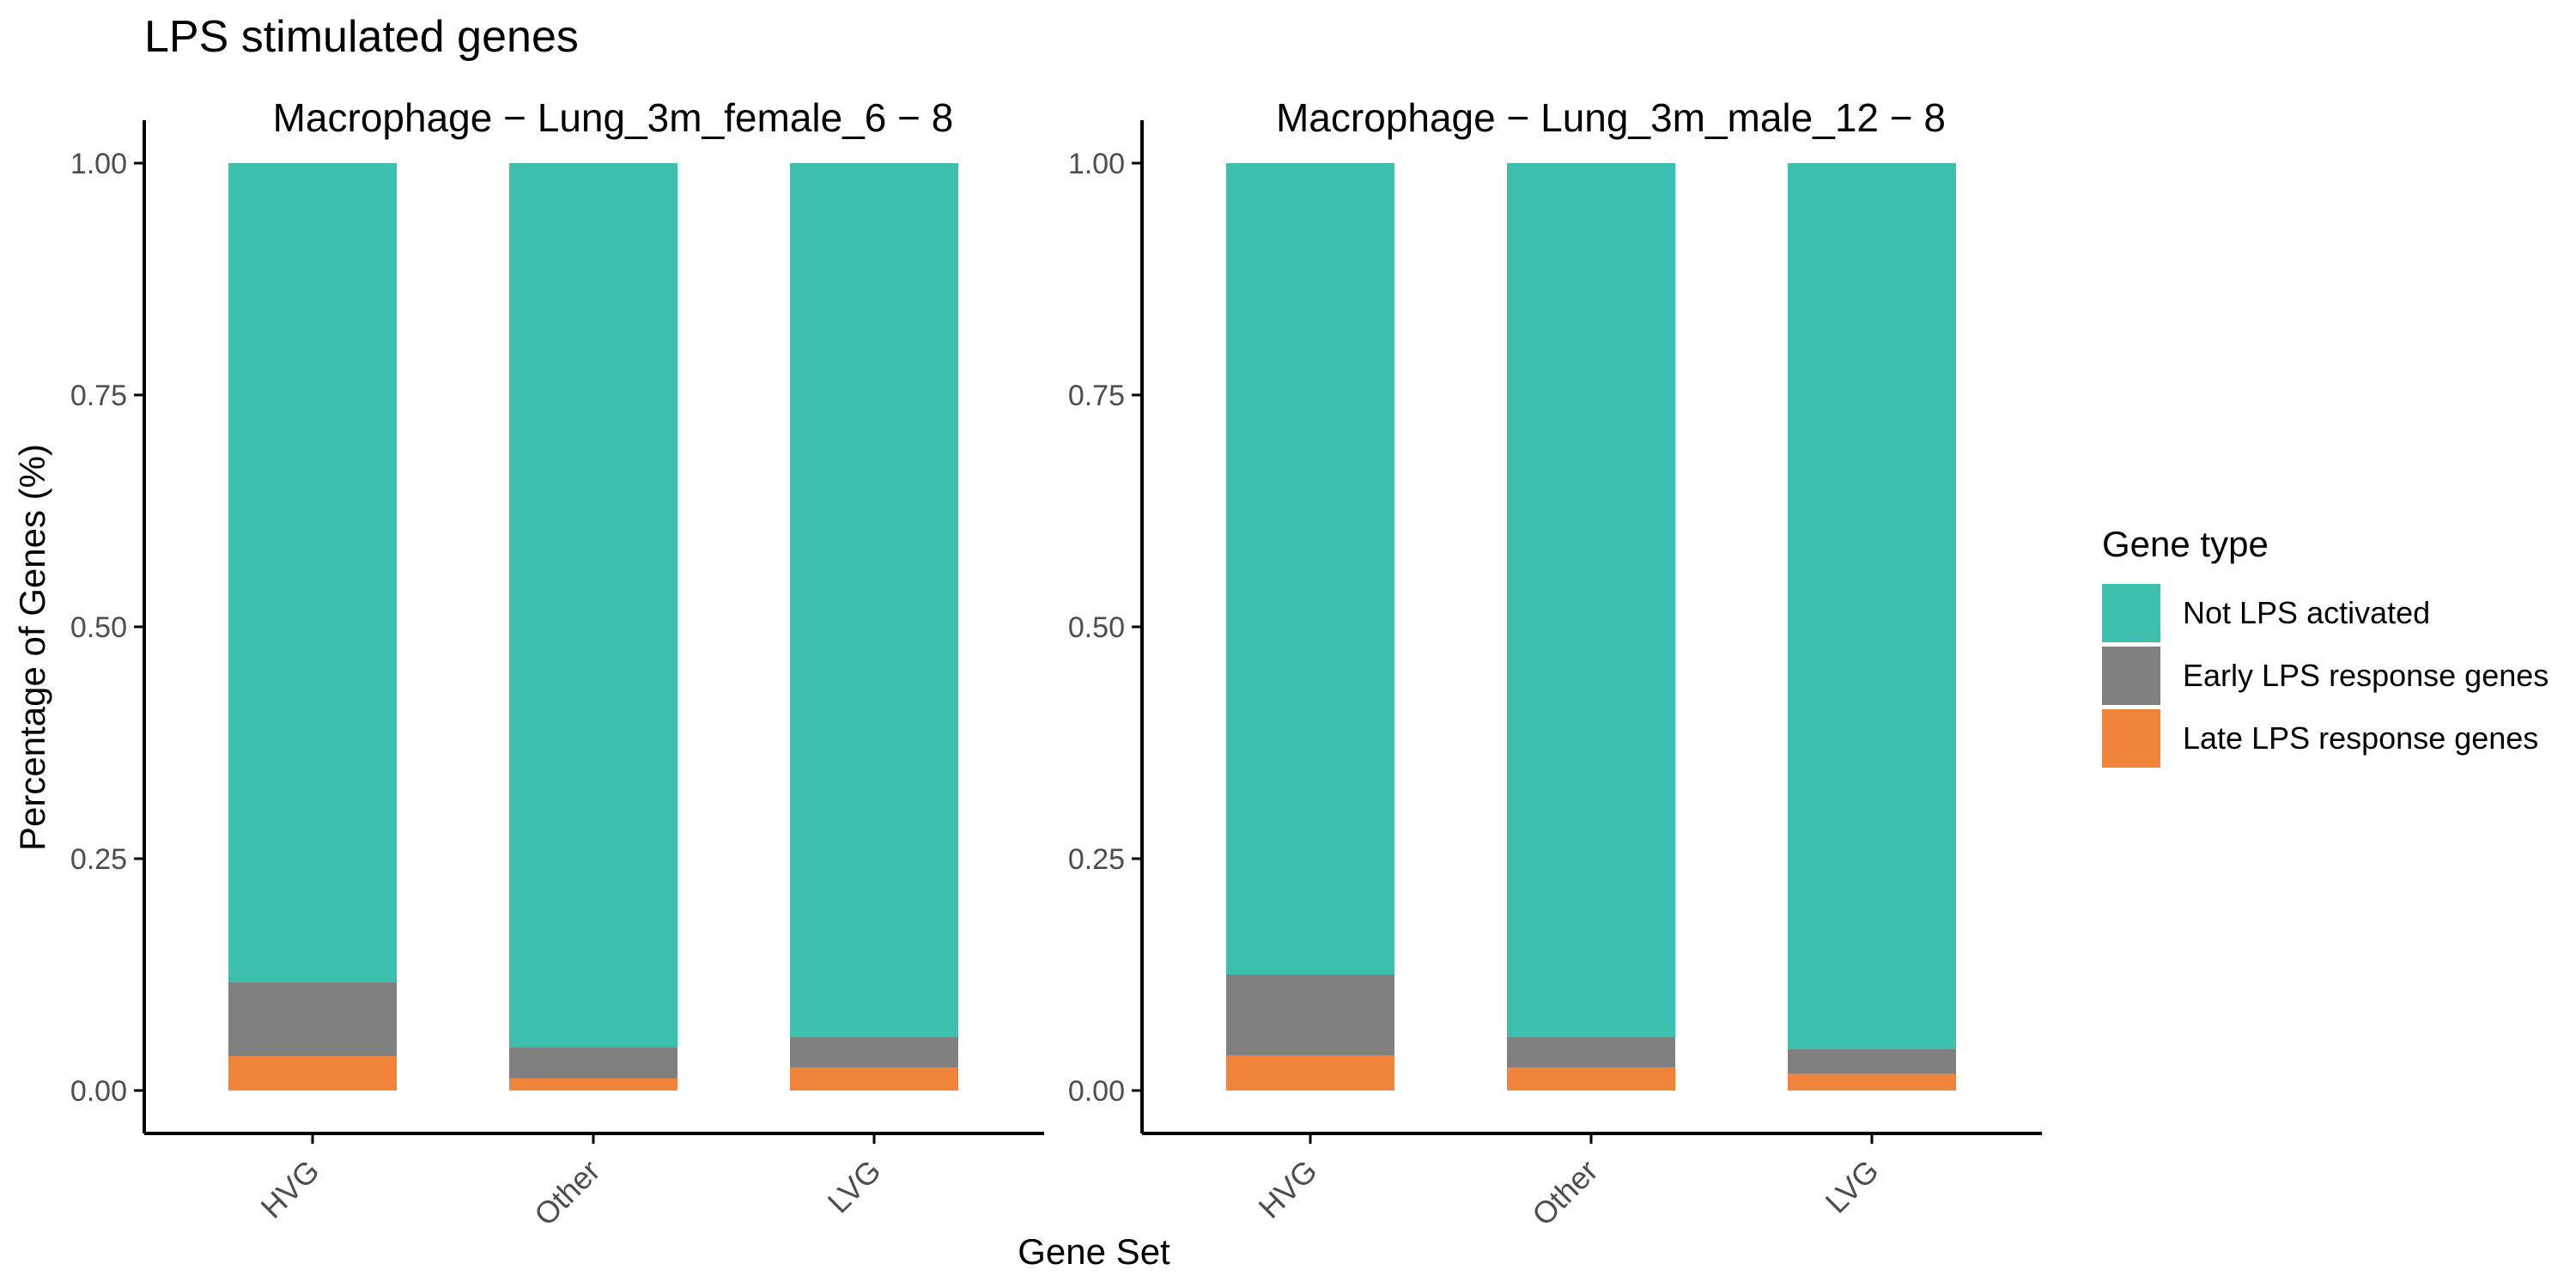 This screenshot has width=2576, height=1288. I want to click on panel-title: Macrophage − Lung_3m_female_6 − 8, so click(614, 117).